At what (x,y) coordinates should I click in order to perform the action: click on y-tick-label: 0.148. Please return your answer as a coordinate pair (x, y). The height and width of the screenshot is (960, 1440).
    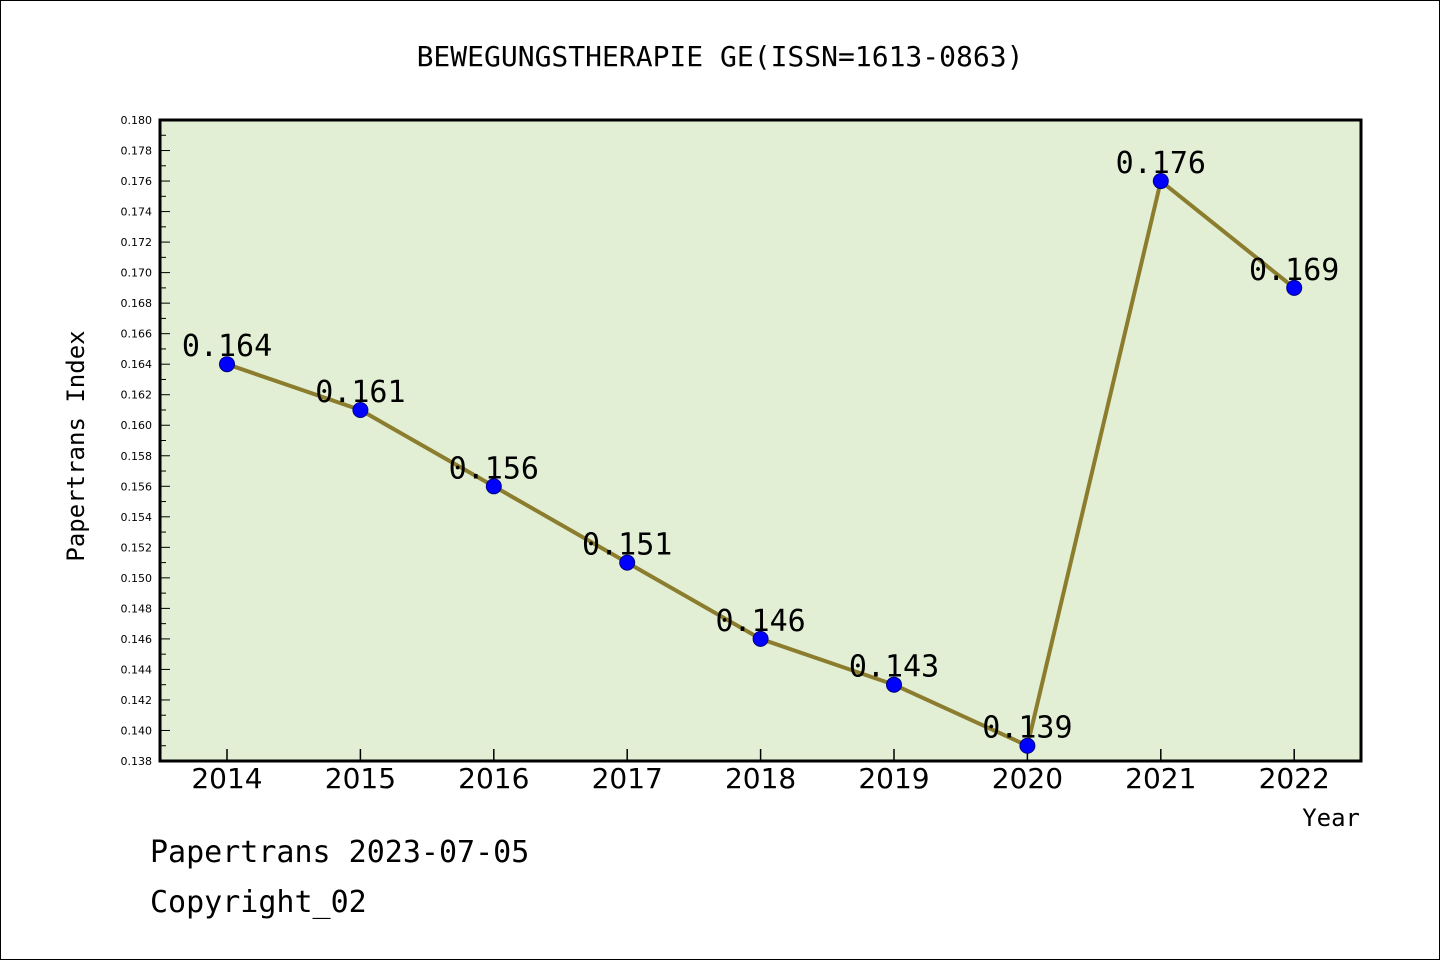
    Looking at the image, I should click on (137, 608).